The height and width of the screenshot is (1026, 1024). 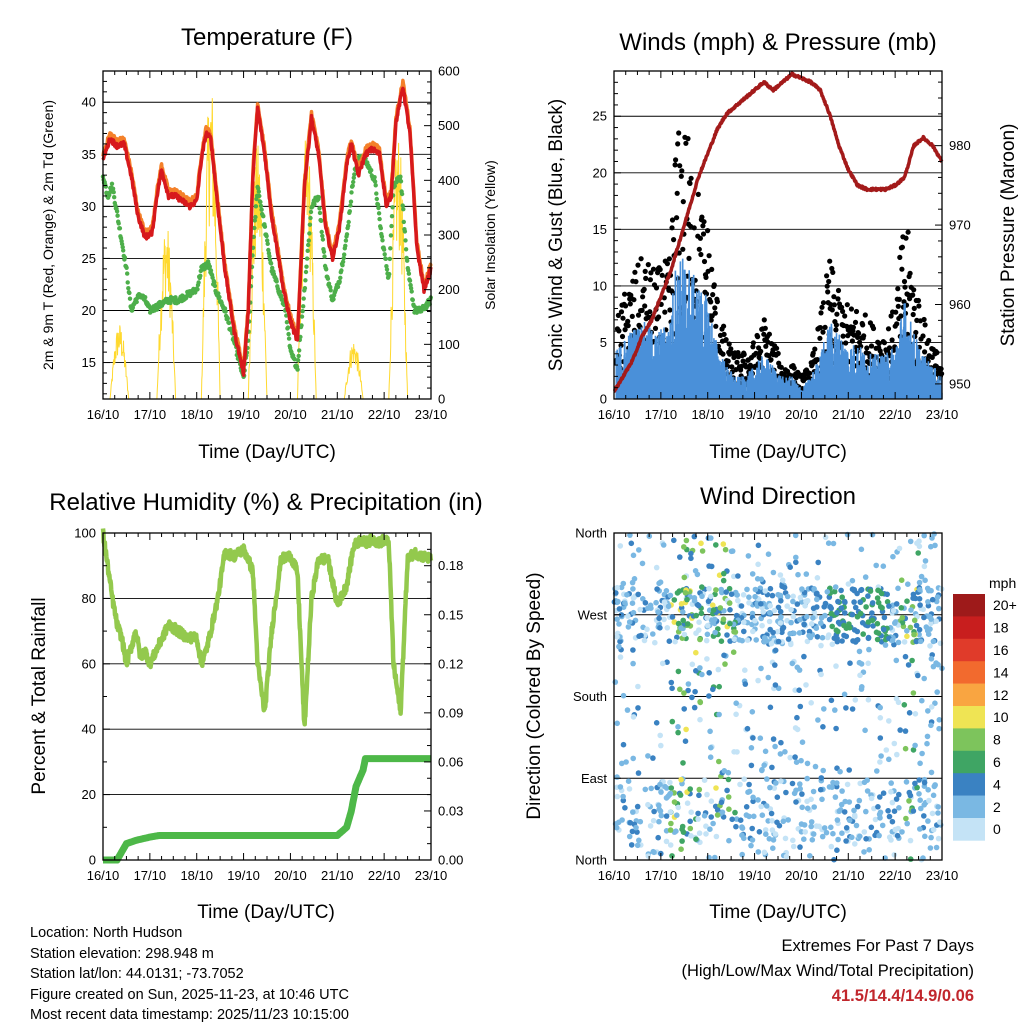 What do you see at coordinates (89, 598) in the screenshot?
I see `y-tick-label: 80` at bounding box center [89, 598].